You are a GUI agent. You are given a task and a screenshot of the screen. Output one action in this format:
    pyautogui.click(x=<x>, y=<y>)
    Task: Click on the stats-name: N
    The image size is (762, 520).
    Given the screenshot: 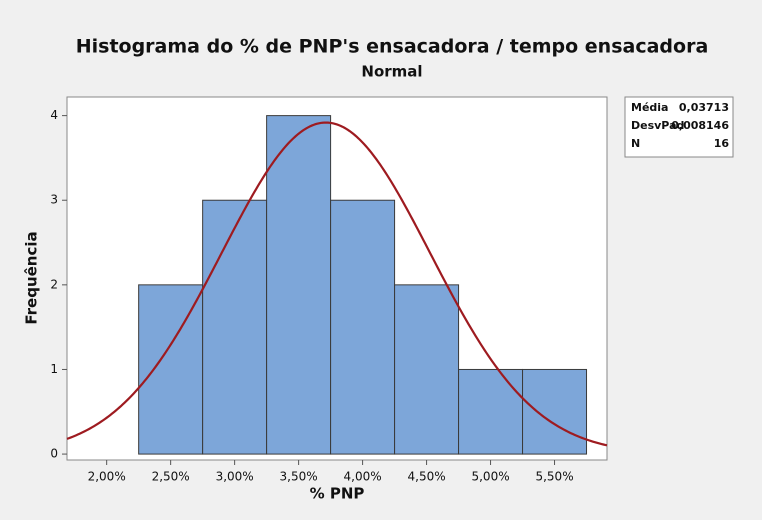 What is the action you would take?
    pyautogui.click(x=635, y=143)
    